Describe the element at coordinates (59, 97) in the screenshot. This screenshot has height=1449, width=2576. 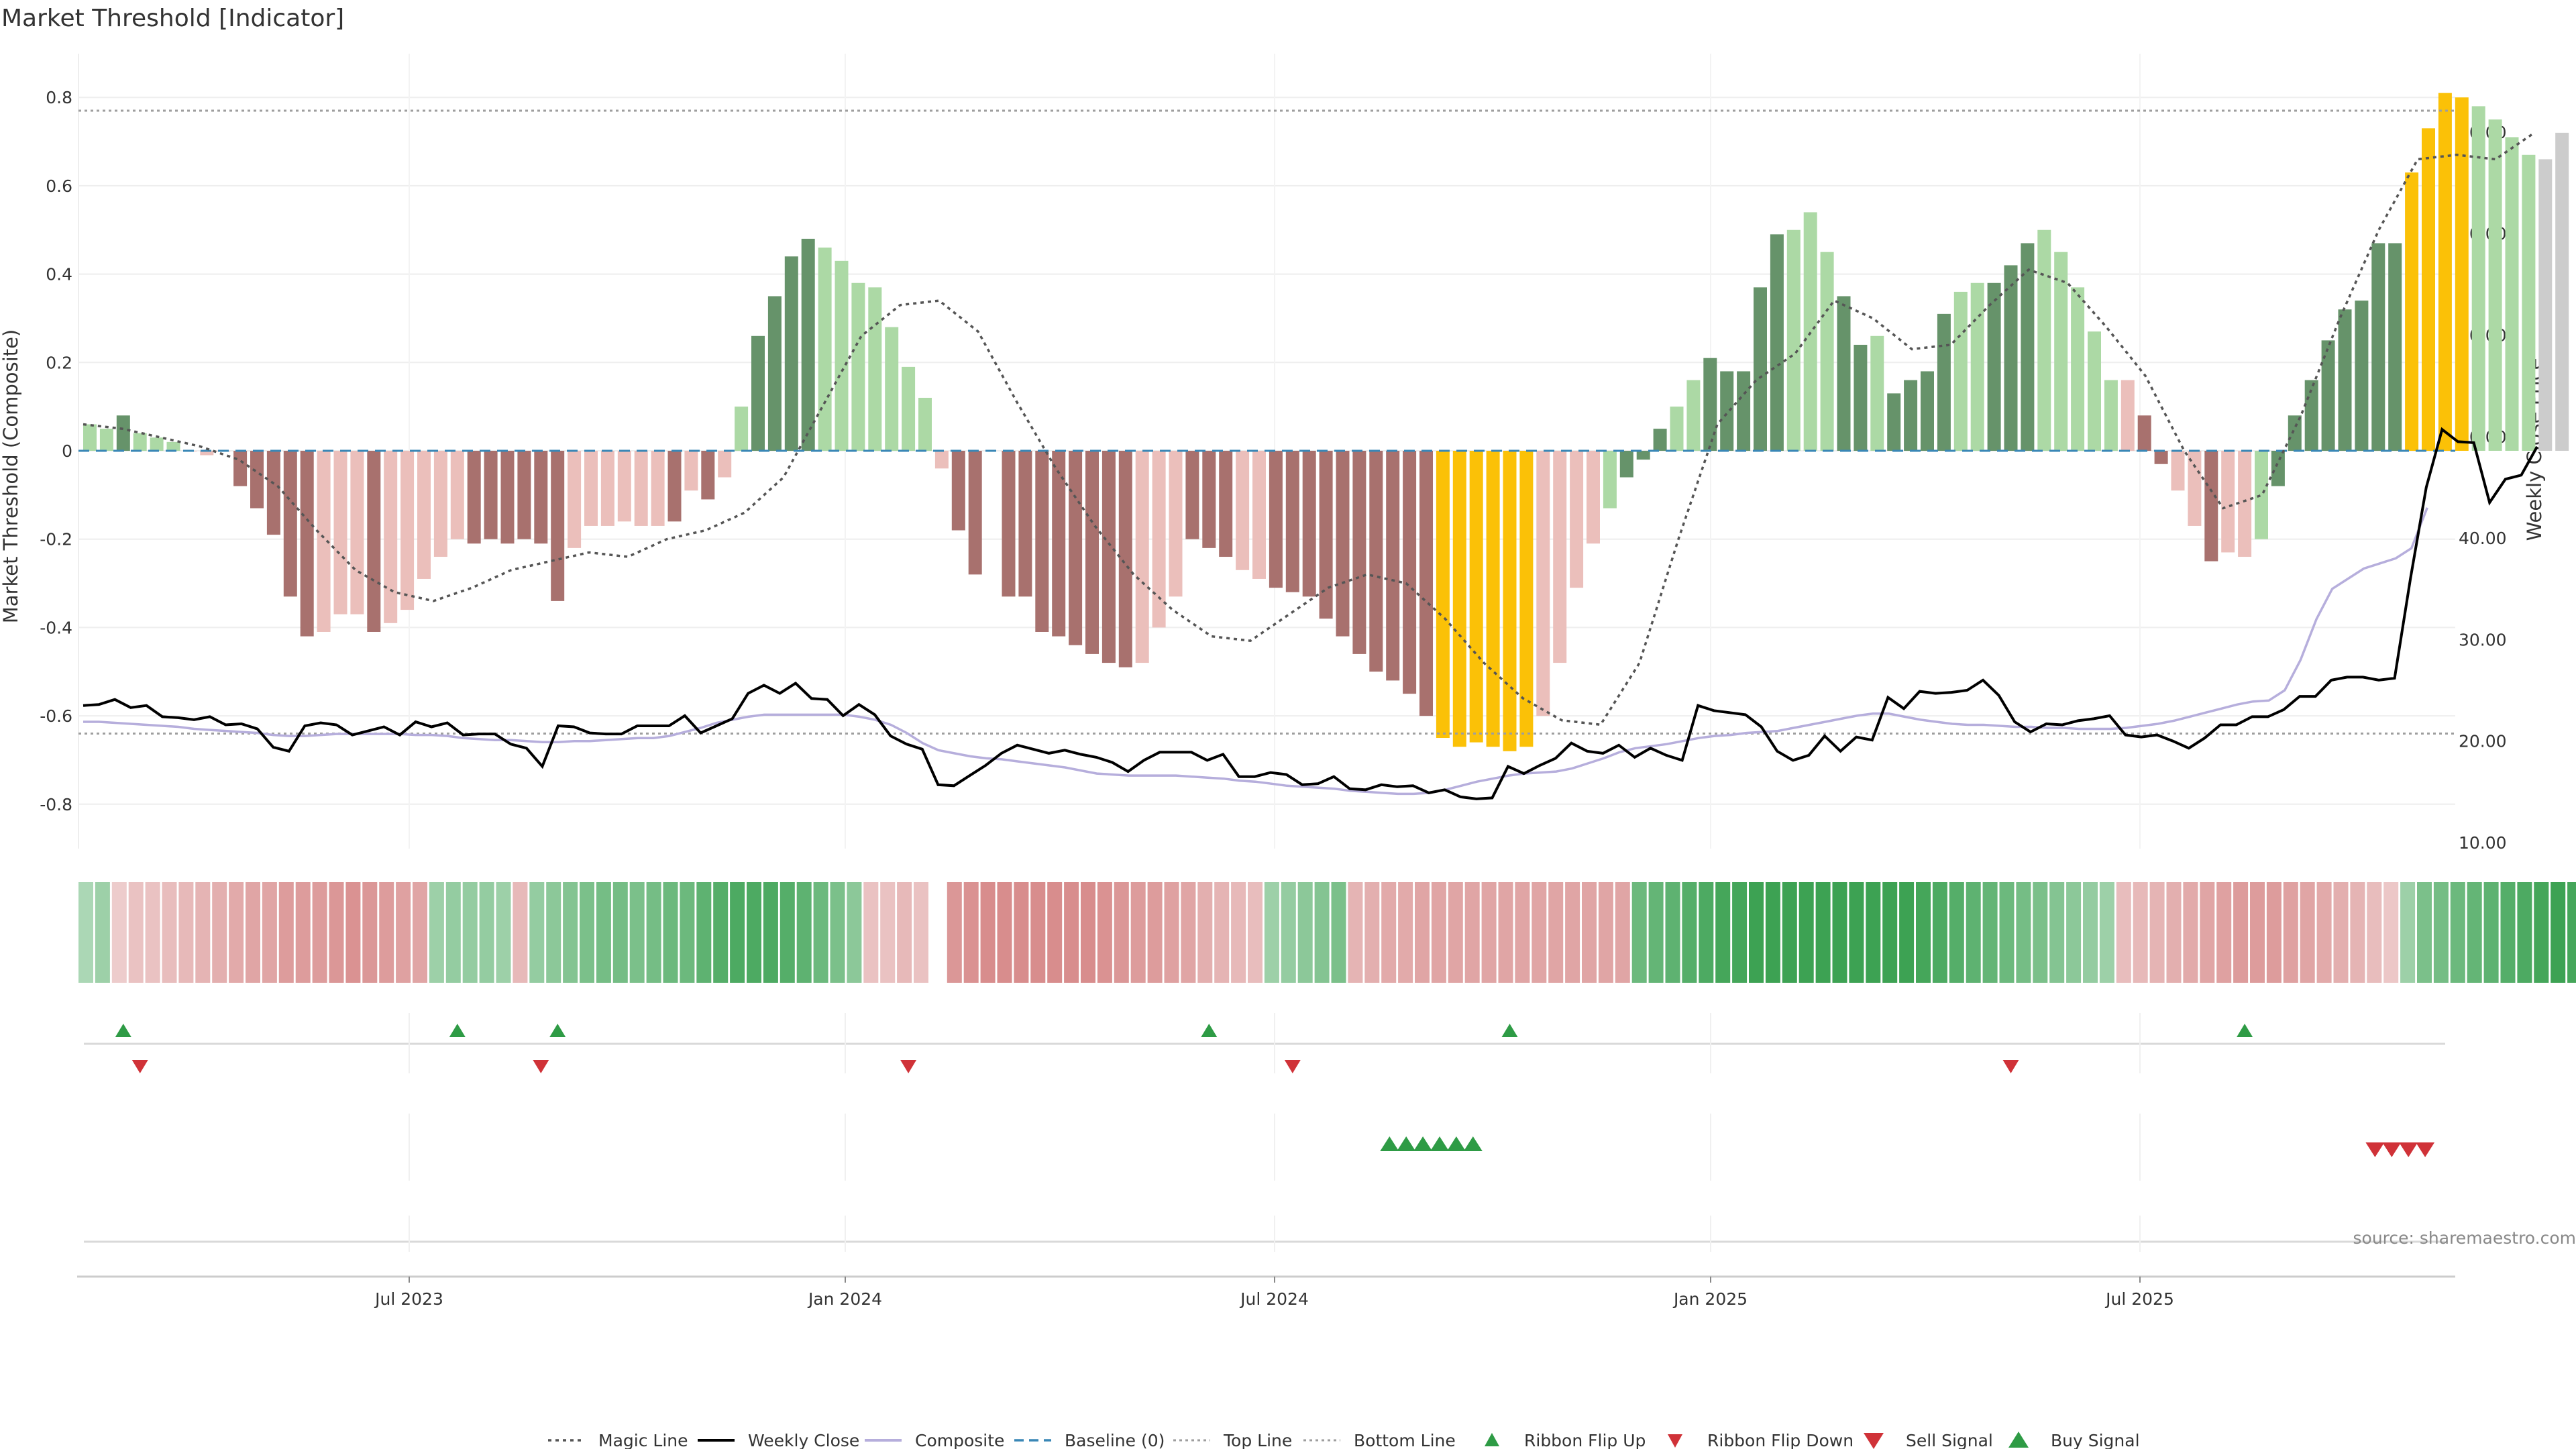
I see `y-tick-label: 0.8` at that location.